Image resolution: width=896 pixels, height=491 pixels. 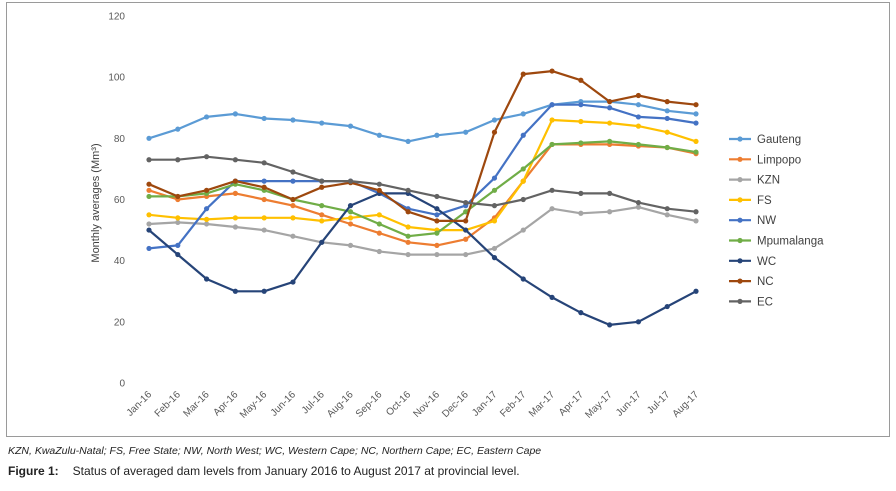 What do you see at coordinates (766, 262) in the screenshot?
I see `legend-label: WC` at bounding box center [766, 262].